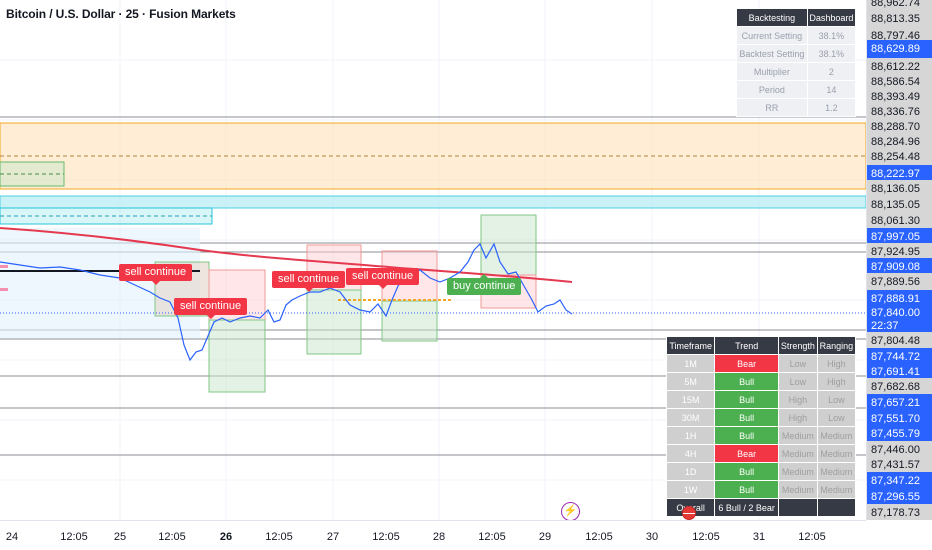  I want to click on price-label: 87,888.91, so click(899, 299).